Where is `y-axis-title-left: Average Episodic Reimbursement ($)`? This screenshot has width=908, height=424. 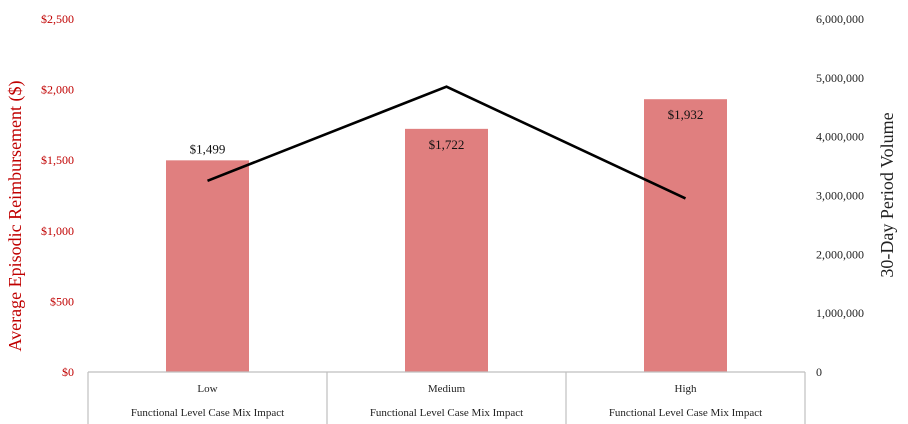 y-axis-title-left: Average Episodic Reimbursement ($) is located at coordinates (15, 215).